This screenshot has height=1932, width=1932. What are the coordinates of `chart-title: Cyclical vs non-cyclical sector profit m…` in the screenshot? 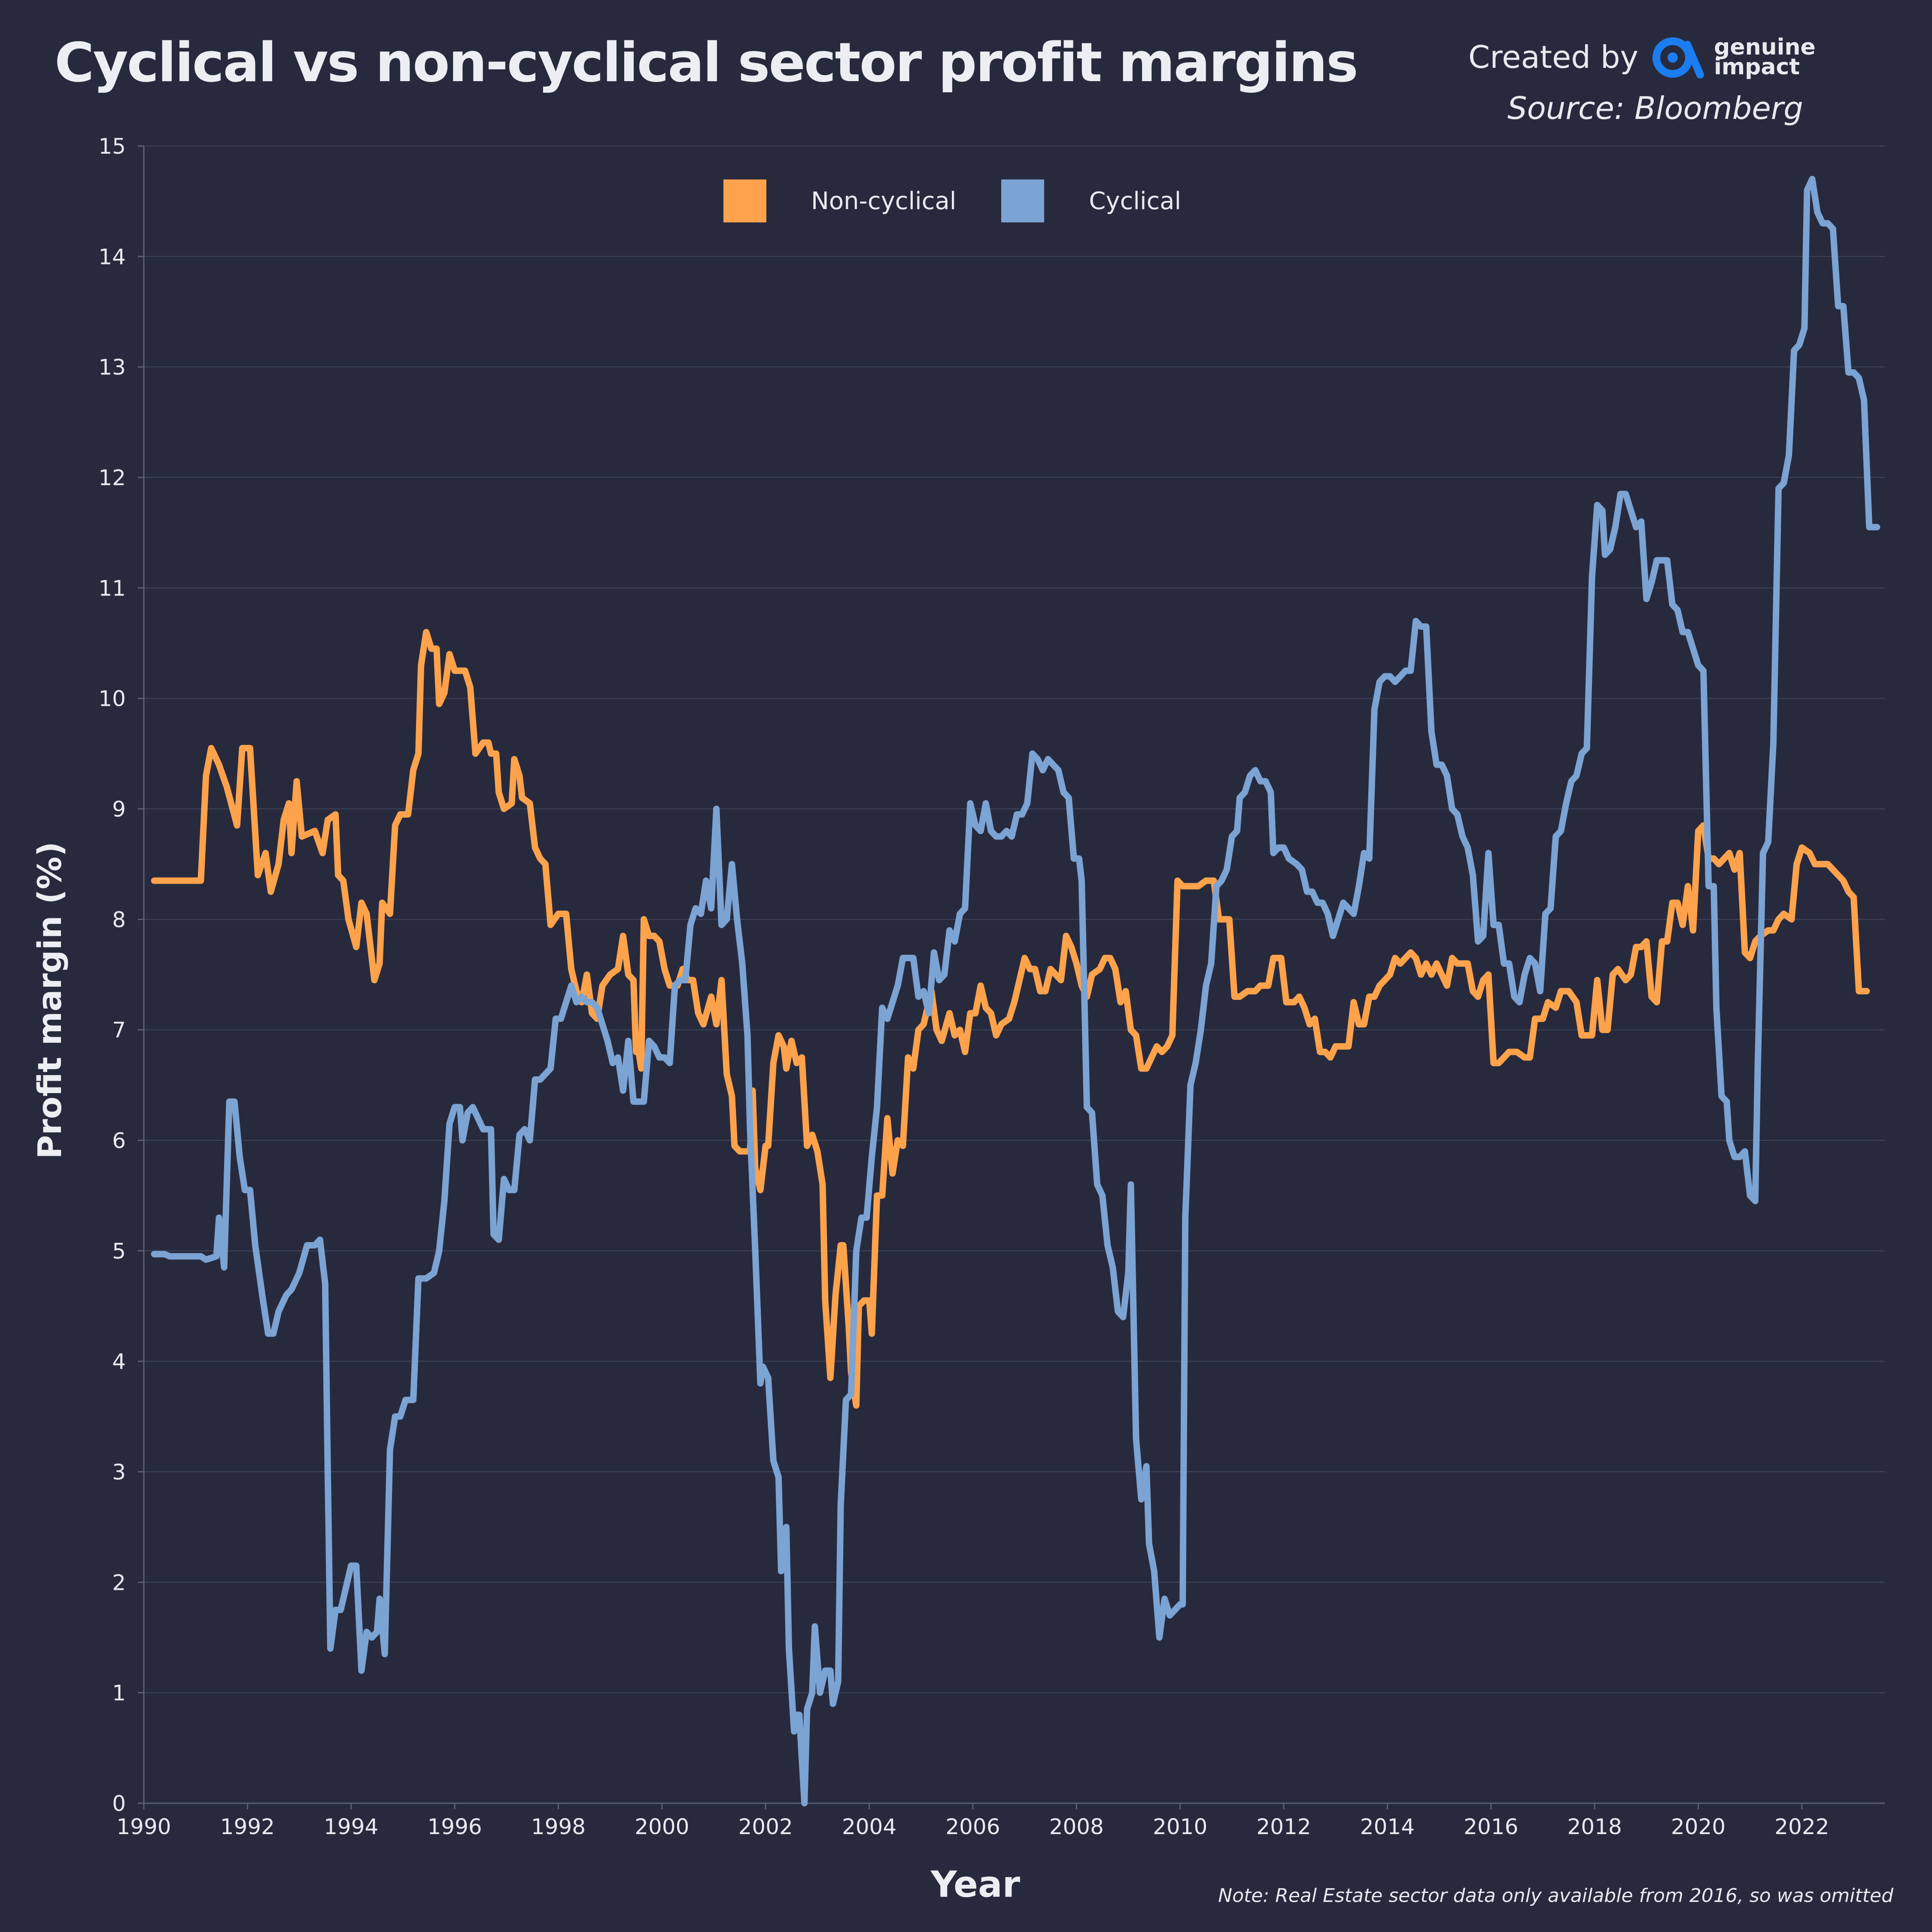 It's located at (706, 62).